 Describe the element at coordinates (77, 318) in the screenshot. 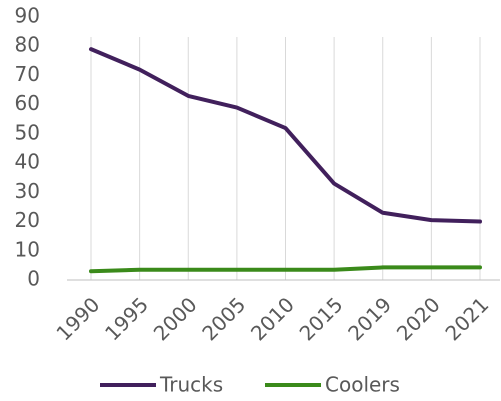

I see `x-tick-label: 1990` at that location.